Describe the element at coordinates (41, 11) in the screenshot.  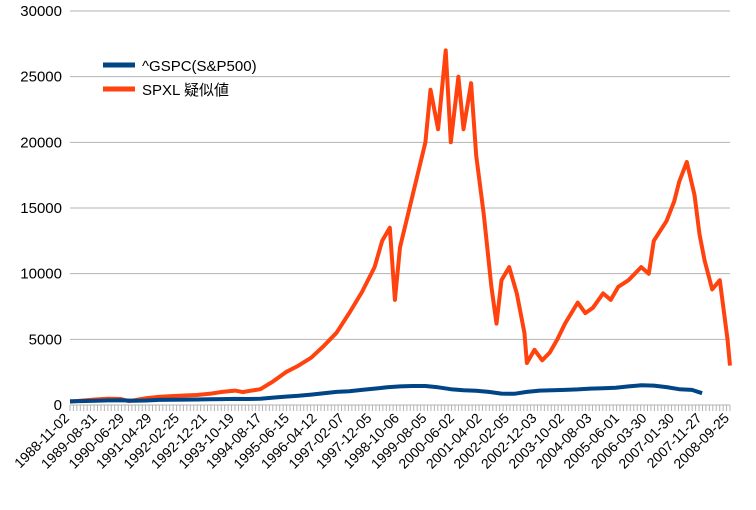
I see `y-tick-label: 30000` at that location.